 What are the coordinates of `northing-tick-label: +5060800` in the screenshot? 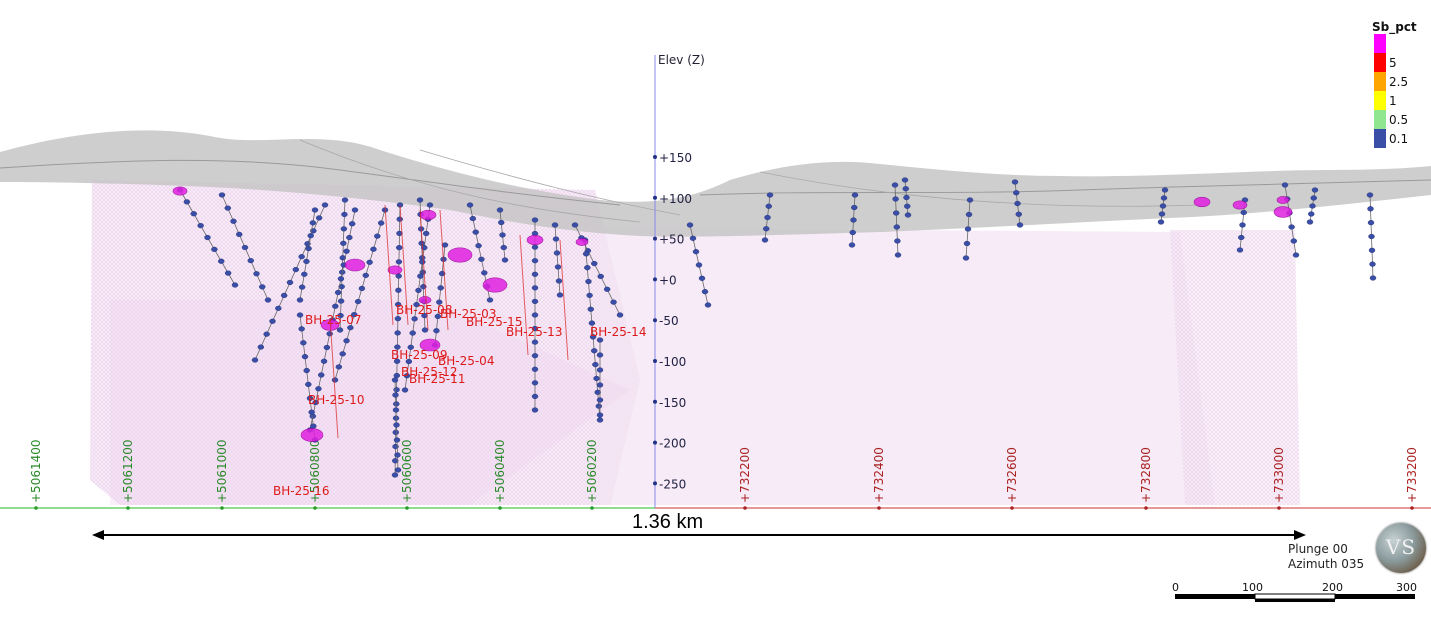 It's located at (315, 472).